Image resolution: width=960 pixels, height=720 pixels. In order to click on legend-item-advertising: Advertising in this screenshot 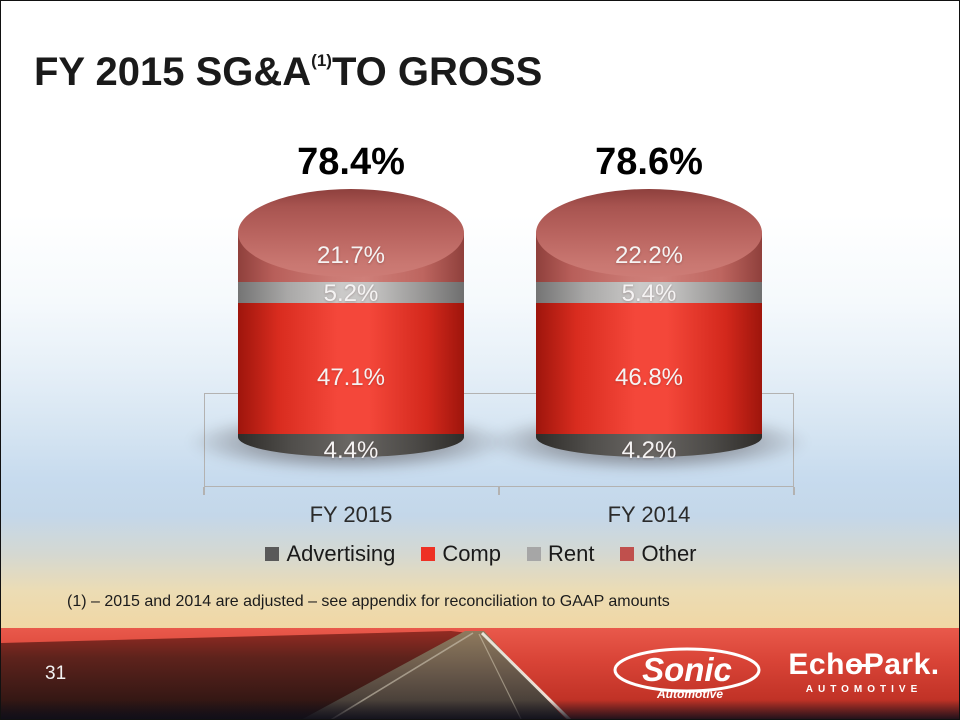, I will do `click(330, 554)`.